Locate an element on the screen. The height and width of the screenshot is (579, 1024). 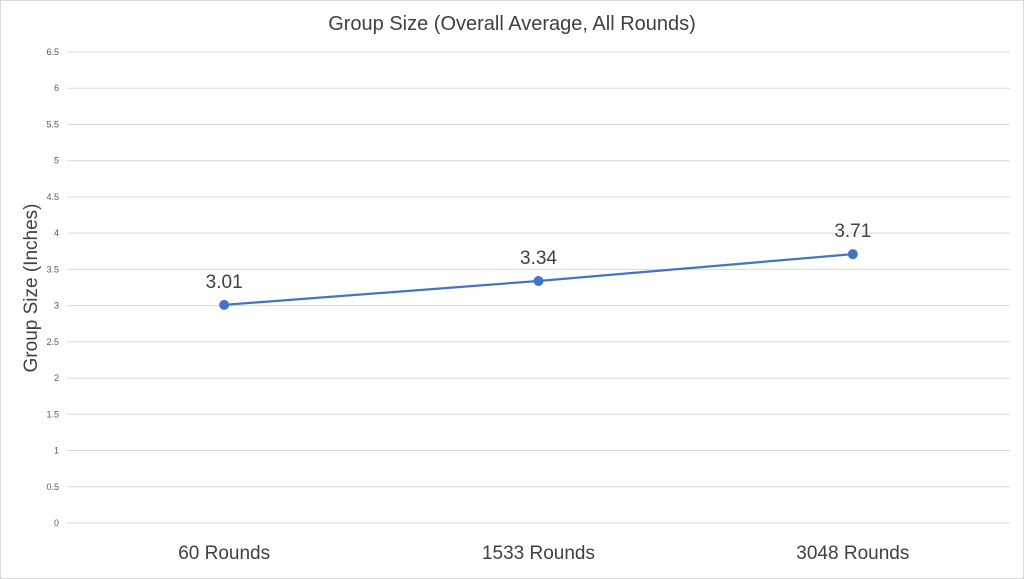
chart-title: Group Size (Overall Average, All Rounds) is located at coordinates (512, 24).